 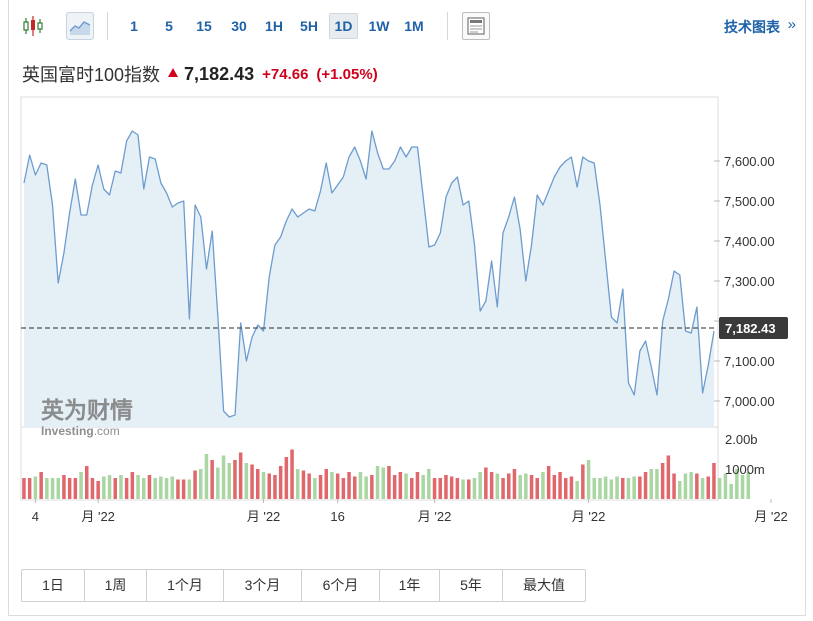 What do you see at coordinates (379, 26) in the screenshot?
I see `timeframe-1w: 1W` at bounding box center [379, 26].